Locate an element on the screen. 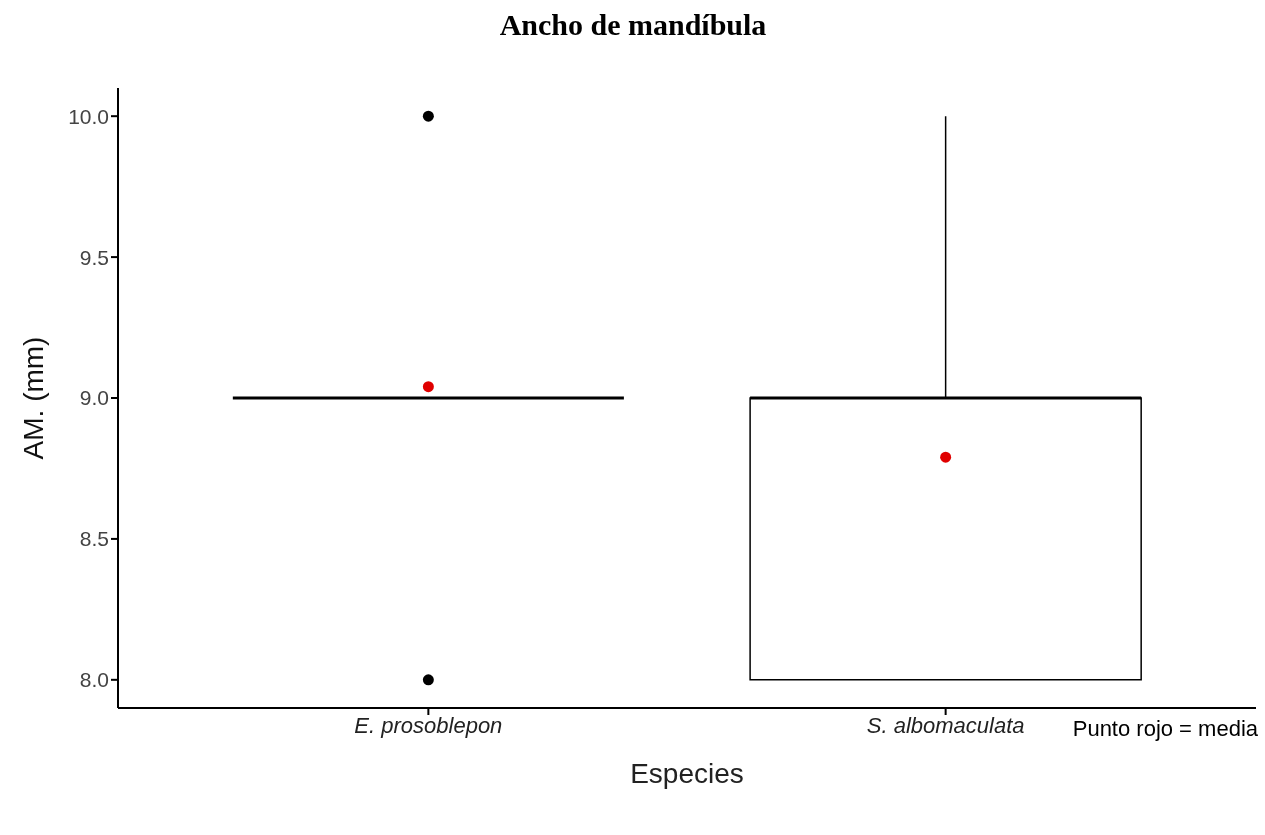 Image resolution: width=1265 pixels, height=835 pixels. y-tick-label: 9.5 is located at coordinates (94, 257).